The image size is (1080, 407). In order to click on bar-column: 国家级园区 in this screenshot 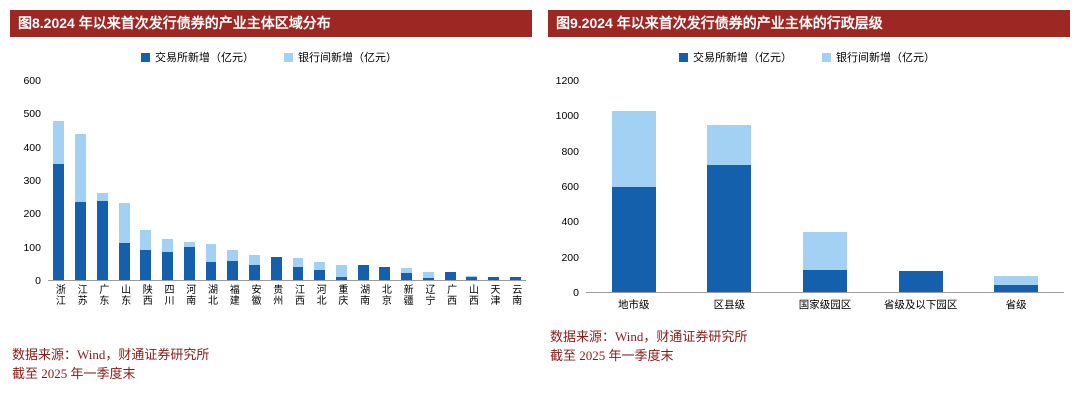, I will do `click(825, 196)`.